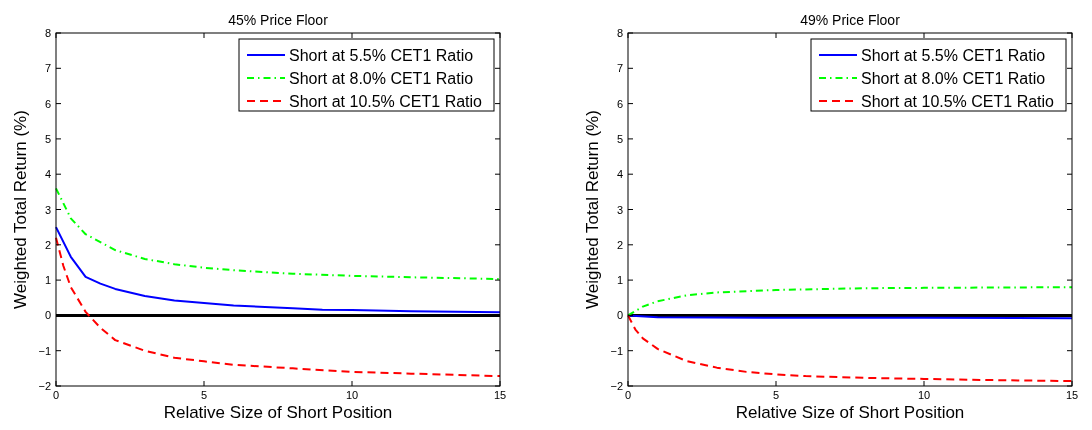  What do you see at coordinates (850, 20) in the screenshot?
I see `chart-title: 49% Price Floor` at bounding box center [850, 20].